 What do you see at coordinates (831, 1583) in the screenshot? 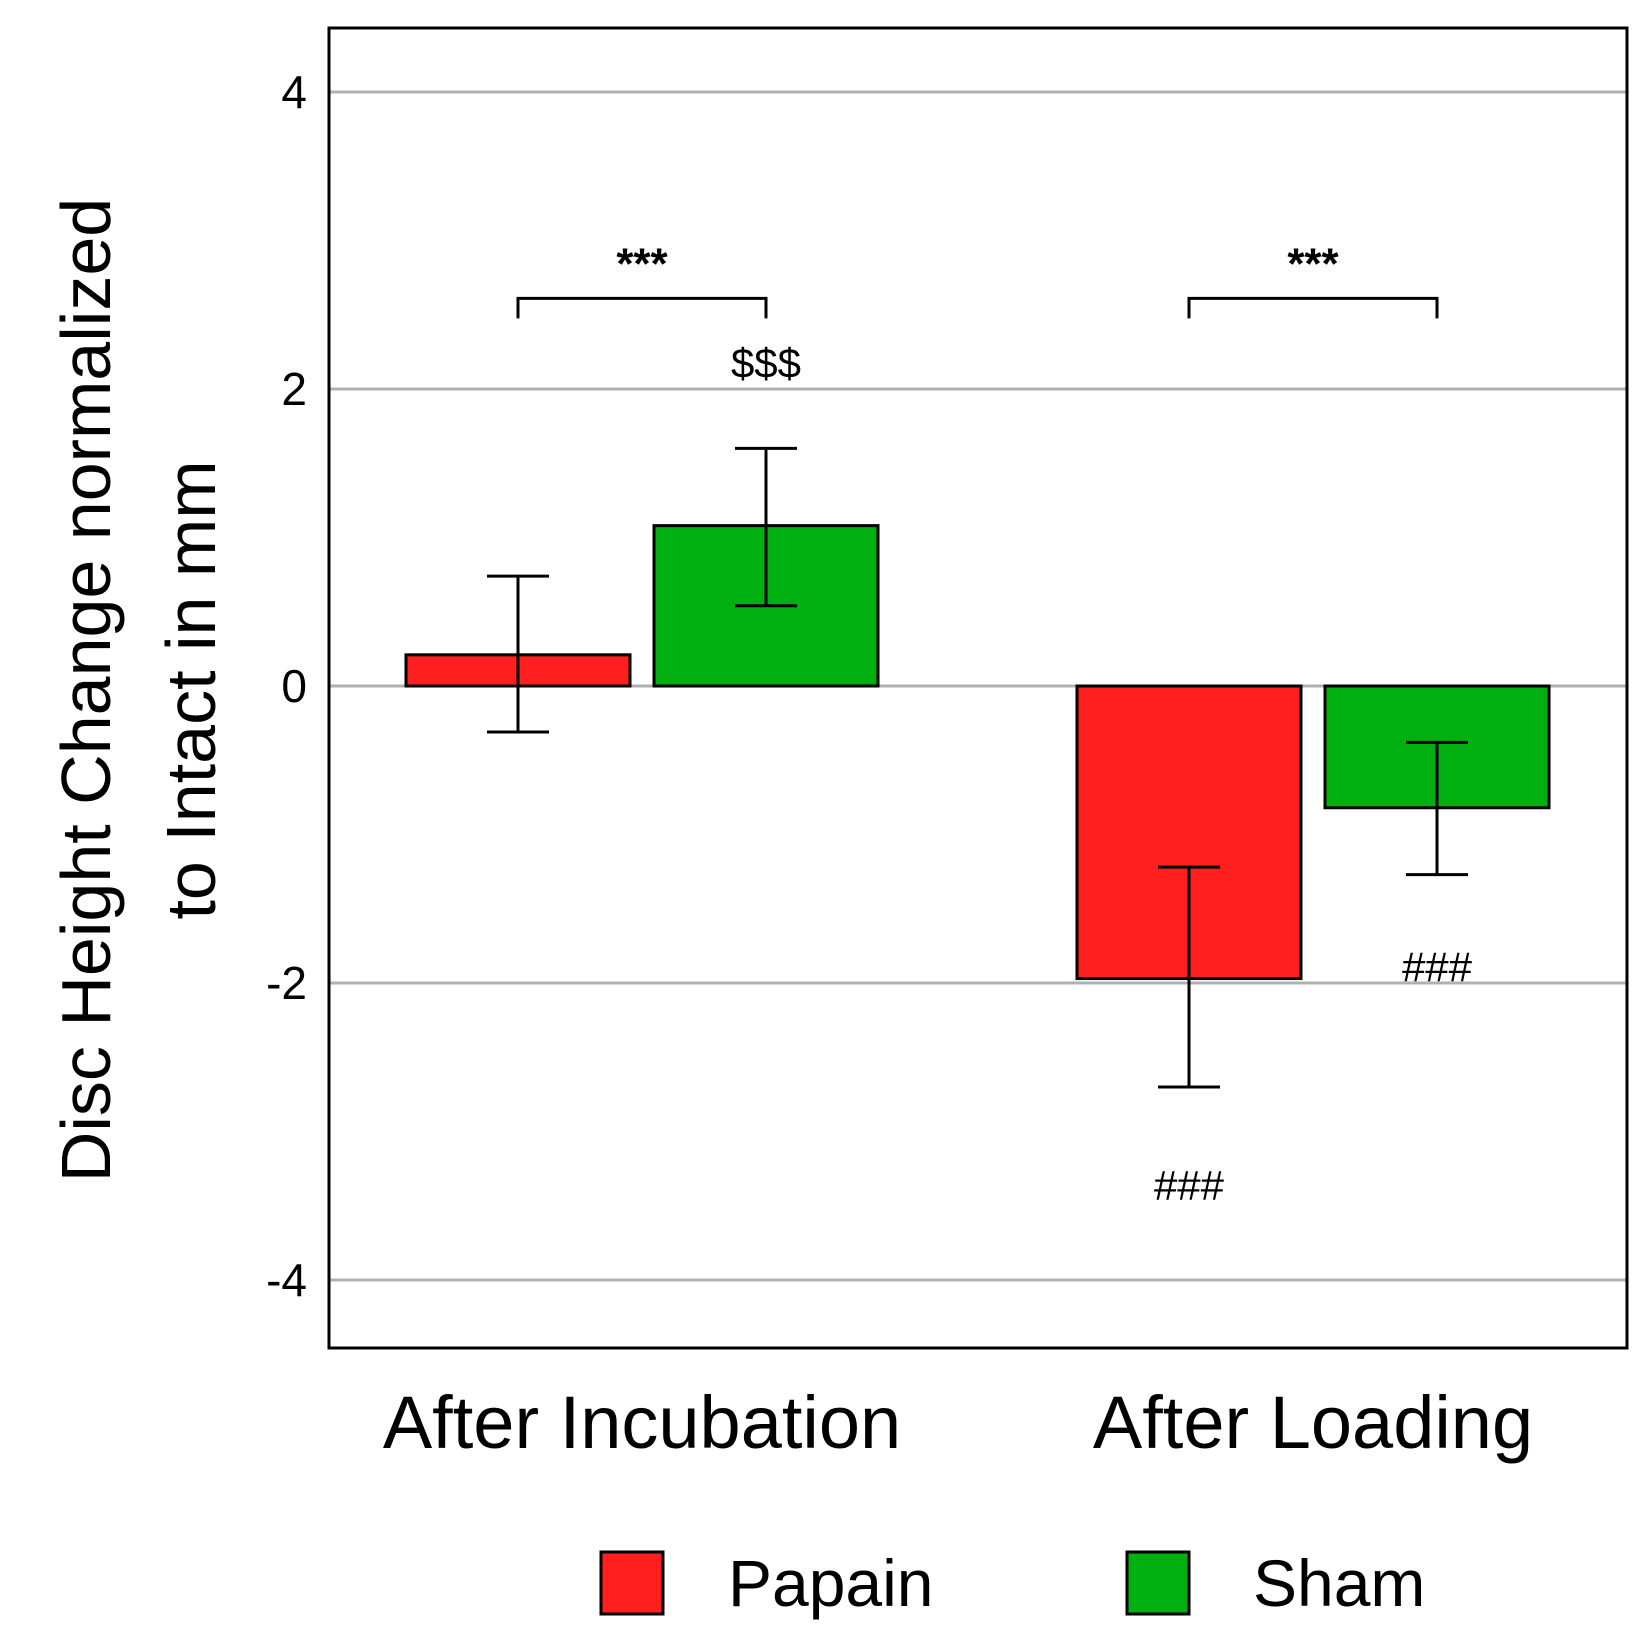
I see `legend-label-papain: Papain` at bounding box center [831, 1583].